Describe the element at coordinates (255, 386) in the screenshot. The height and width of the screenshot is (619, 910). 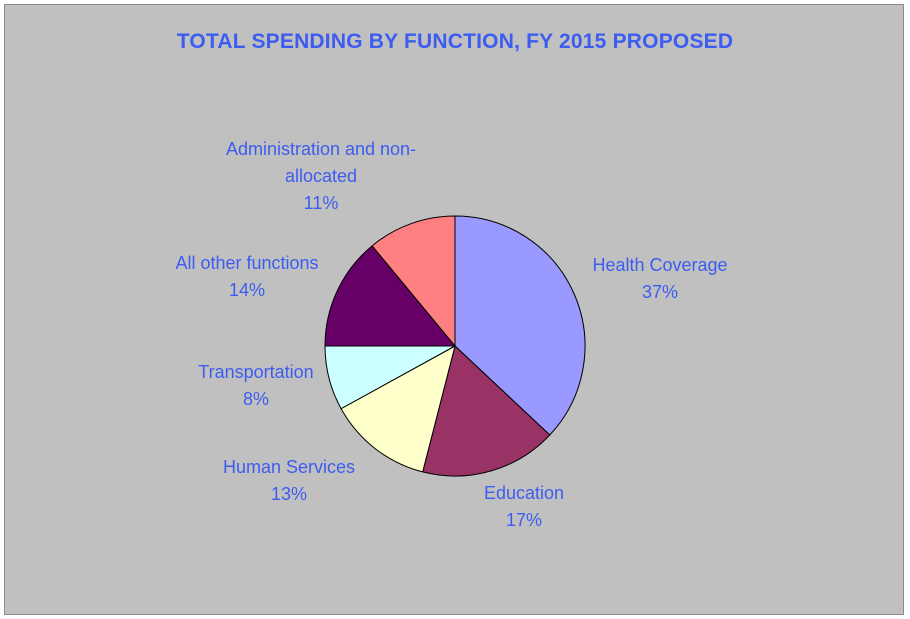
I see `label-transportation: Transportation 8%` at that location.